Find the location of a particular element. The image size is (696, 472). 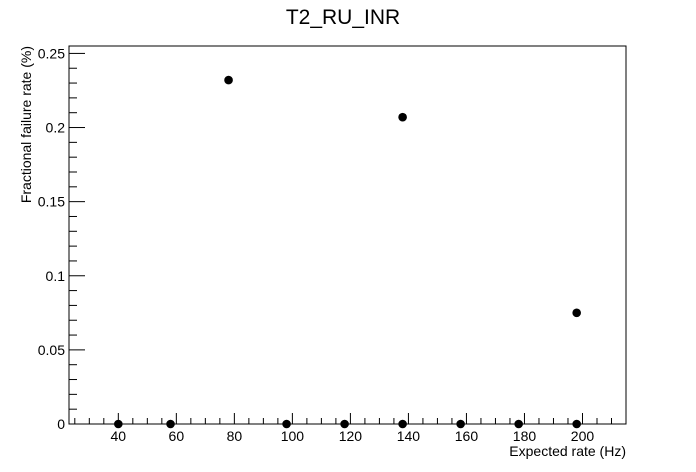

x-axis-tick-labels: 40 60 80 100 120 140 160 180 200 is located at coordinates (353, 436).